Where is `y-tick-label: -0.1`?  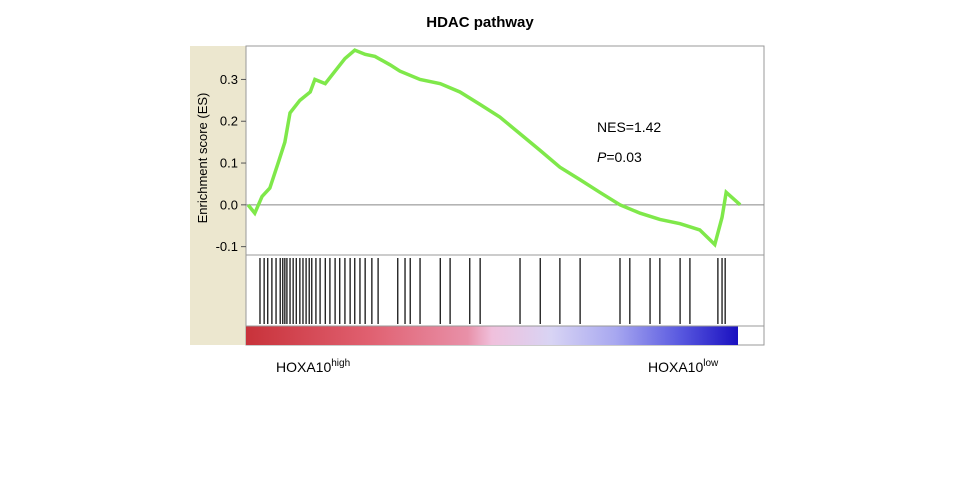 y-tick-label: -0.1 is located at coordinates (227, 246).